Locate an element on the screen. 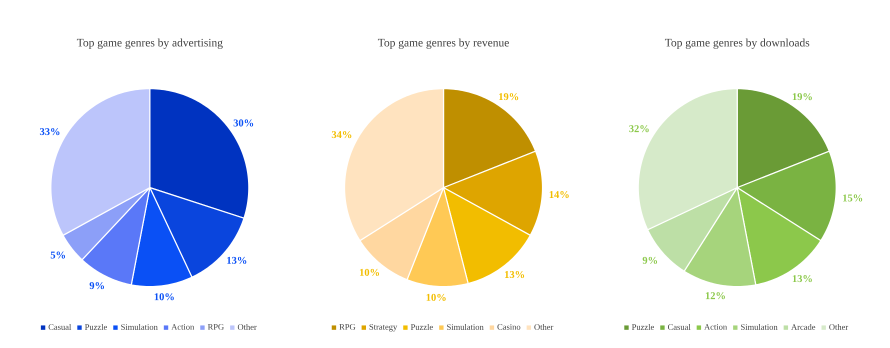 The image size is (890, 348). data-label: 12% is located at coordinates (715, 296).